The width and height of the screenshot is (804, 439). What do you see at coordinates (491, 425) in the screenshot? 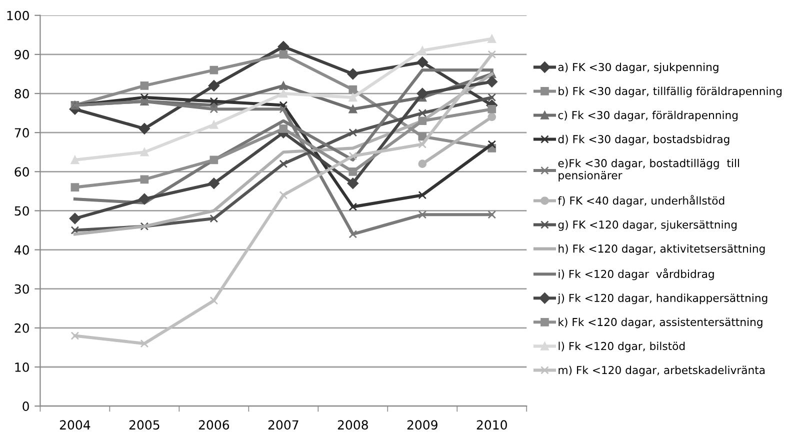
I see `x-tick-label: 2010` at bounding box center [491, 425].